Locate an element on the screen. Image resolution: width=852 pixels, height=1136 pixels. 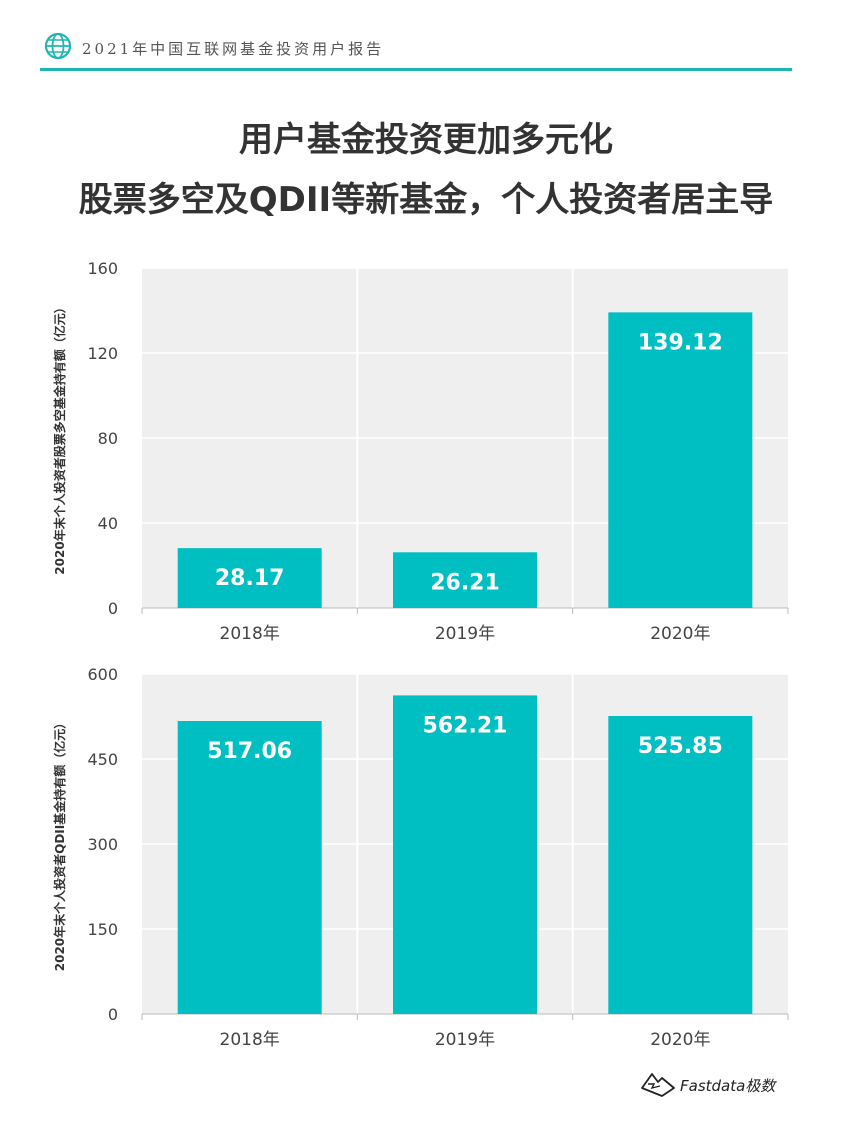
page-title-line-2: 股票多空及QDII等新基金，个人投资者居主导 is located at coordinates (426, 200).